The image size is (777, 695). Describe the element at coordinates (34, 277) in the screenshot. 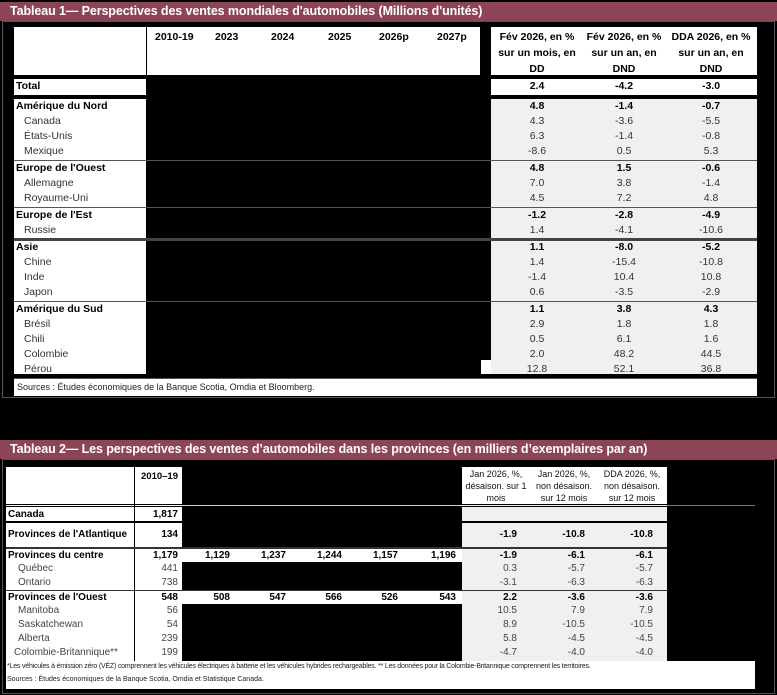

I see `country-label: Inde` at that location.